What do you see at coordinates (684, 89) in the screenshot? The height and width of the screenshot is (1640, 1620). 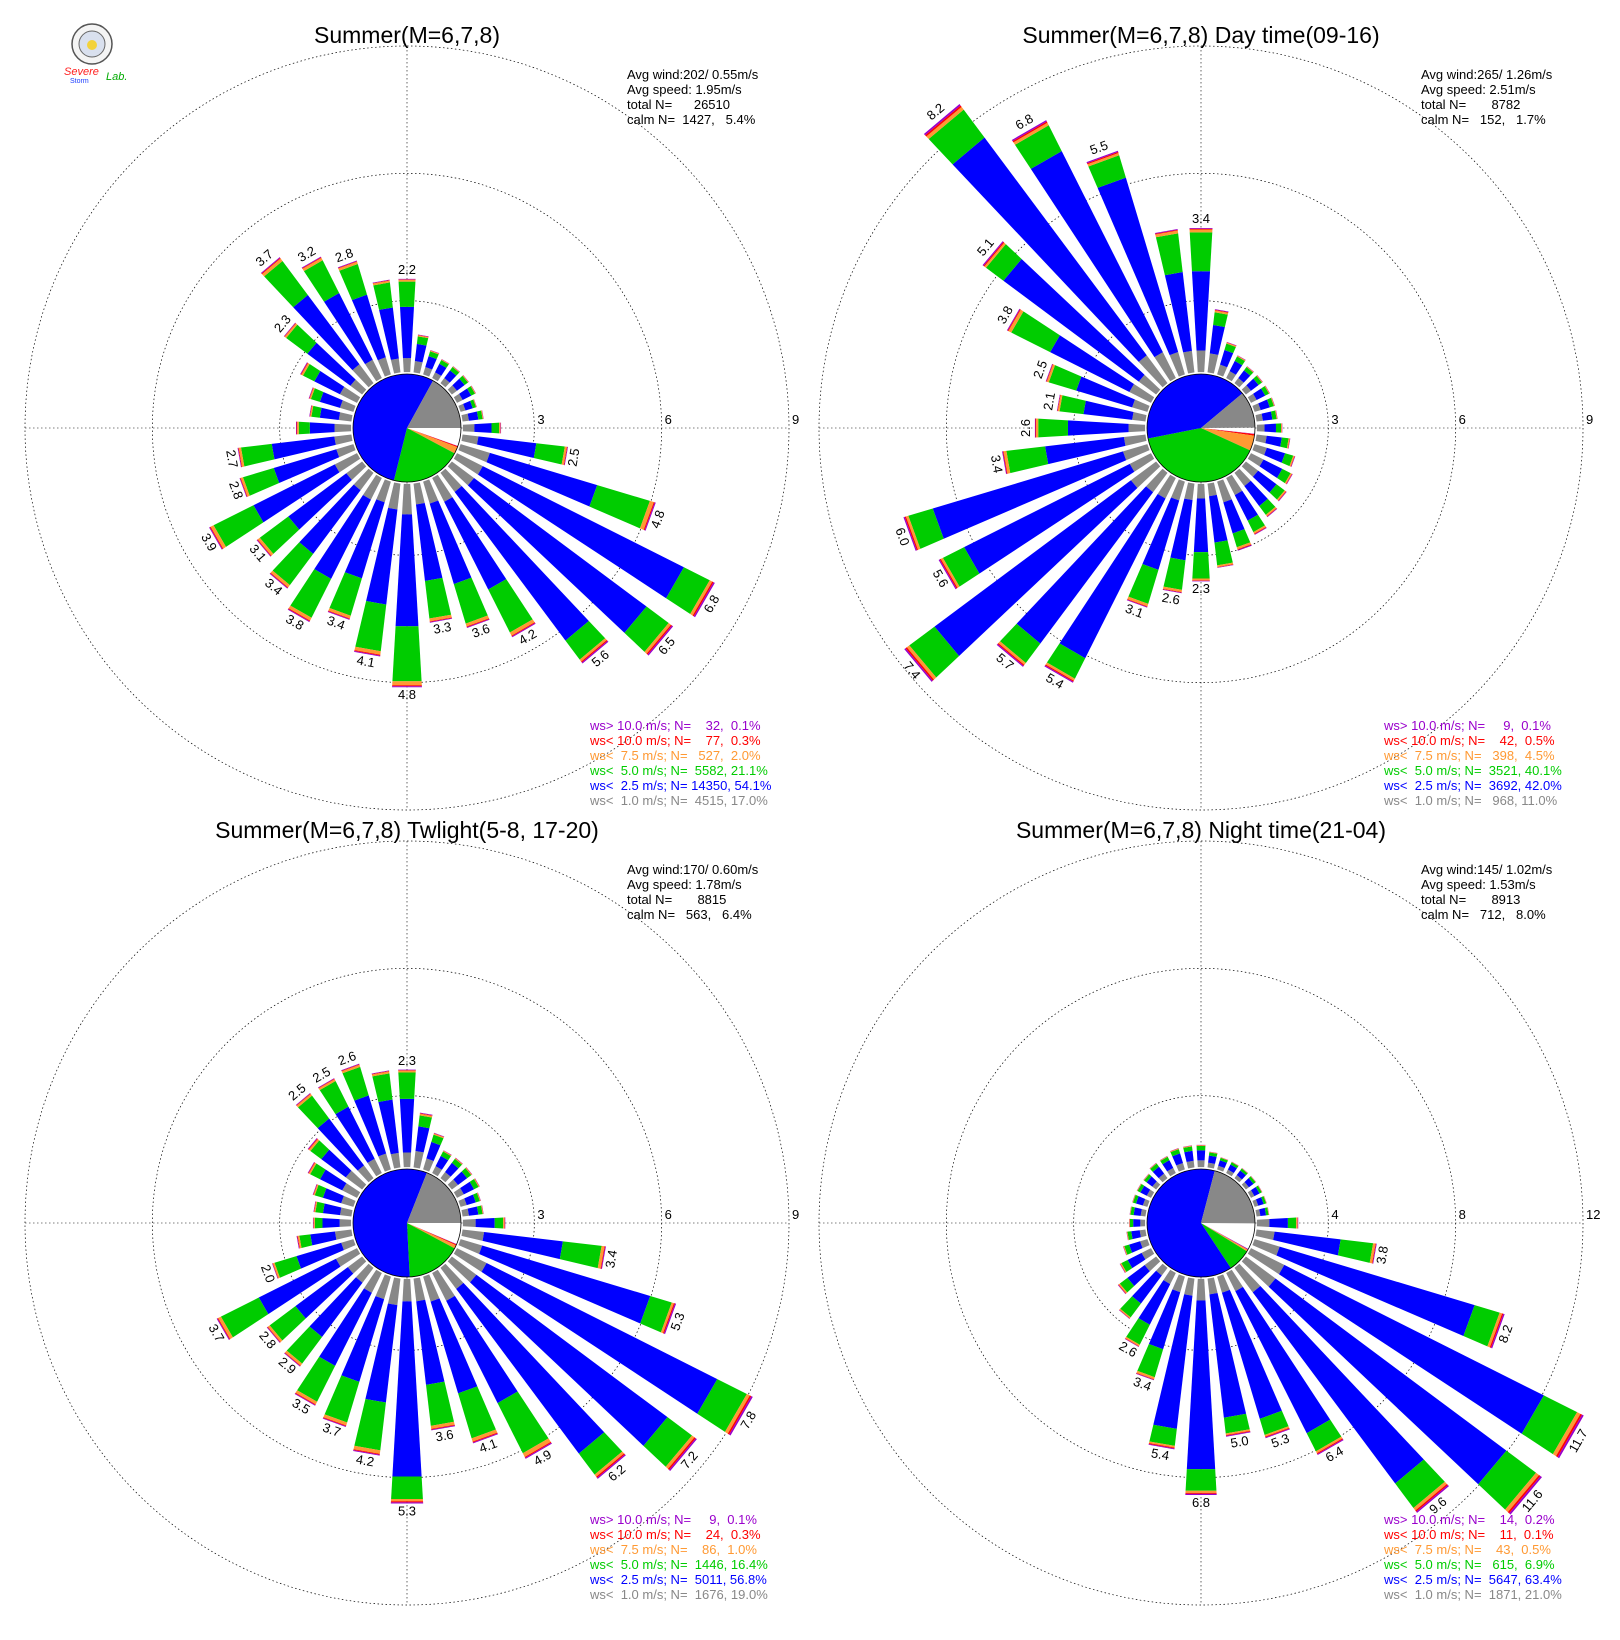 I see `info-line: Avg speed: 1.95m/s` at bounding box center [684, 89].